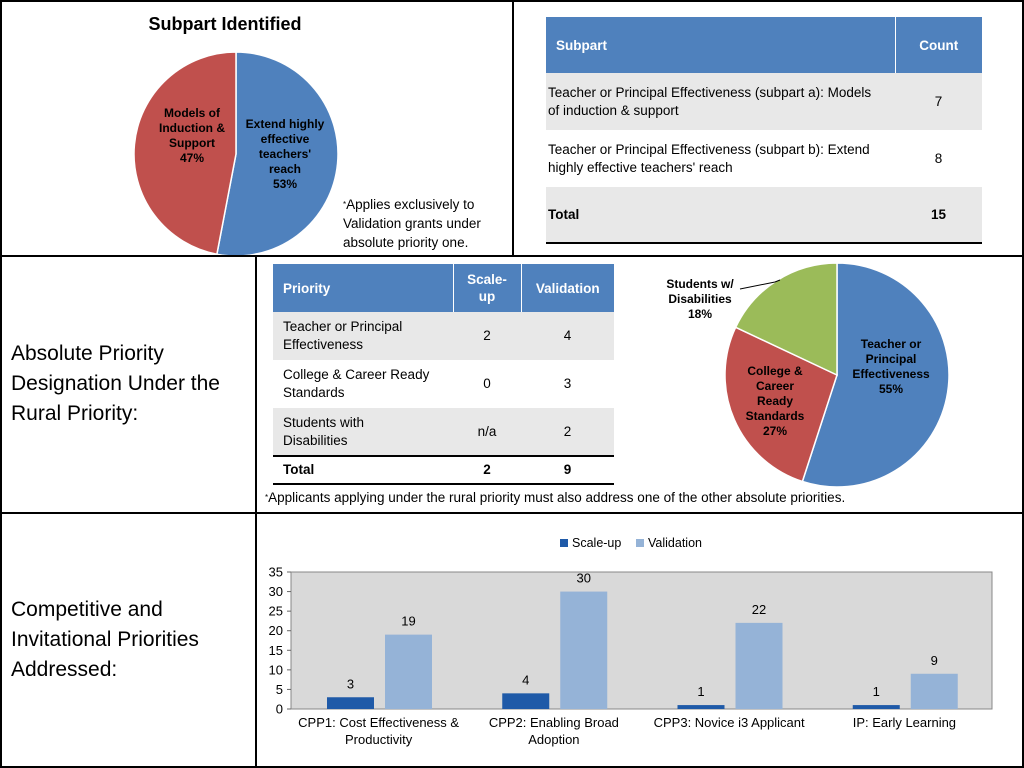 The height and width of the screenshot is (768, 1024). I want to click on legend-label: Scale-up, so click(596, 543).